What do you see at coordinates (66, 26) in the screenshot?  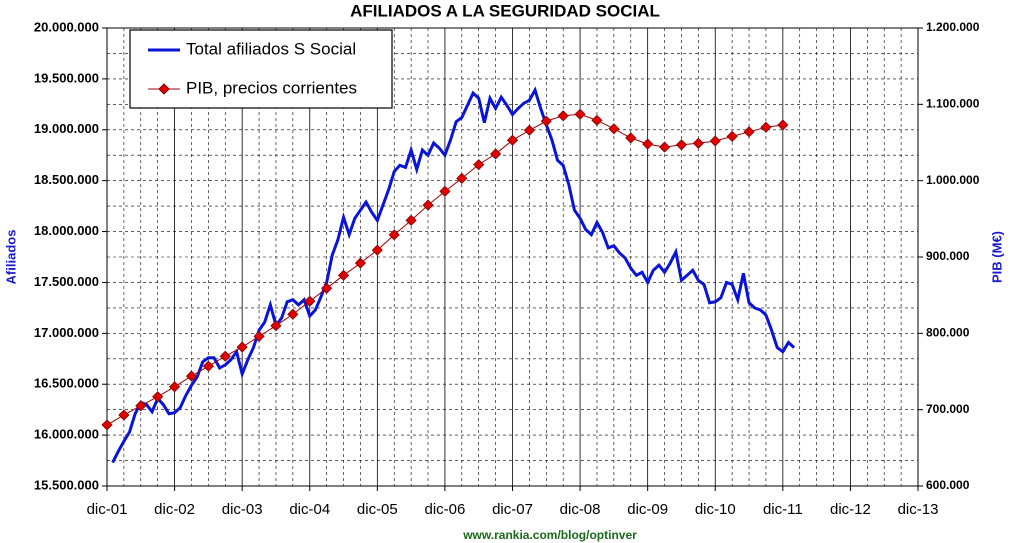 I see `y-tick-label: 20.000.000` at bounding box center [66, 26].